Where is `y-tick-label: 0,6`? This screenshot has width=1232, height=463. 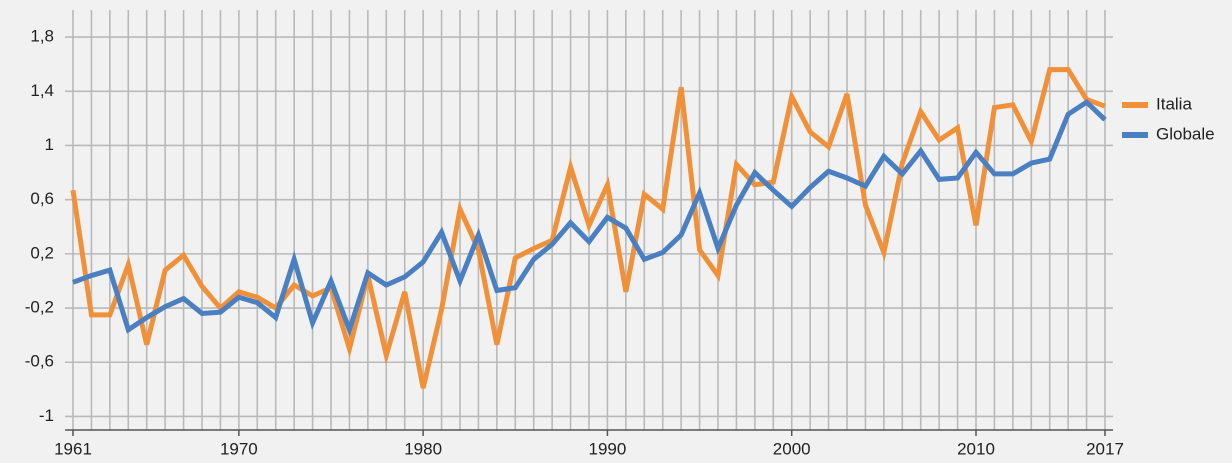 y-tick-label: 0,6 is located at coordinates (42, 198).